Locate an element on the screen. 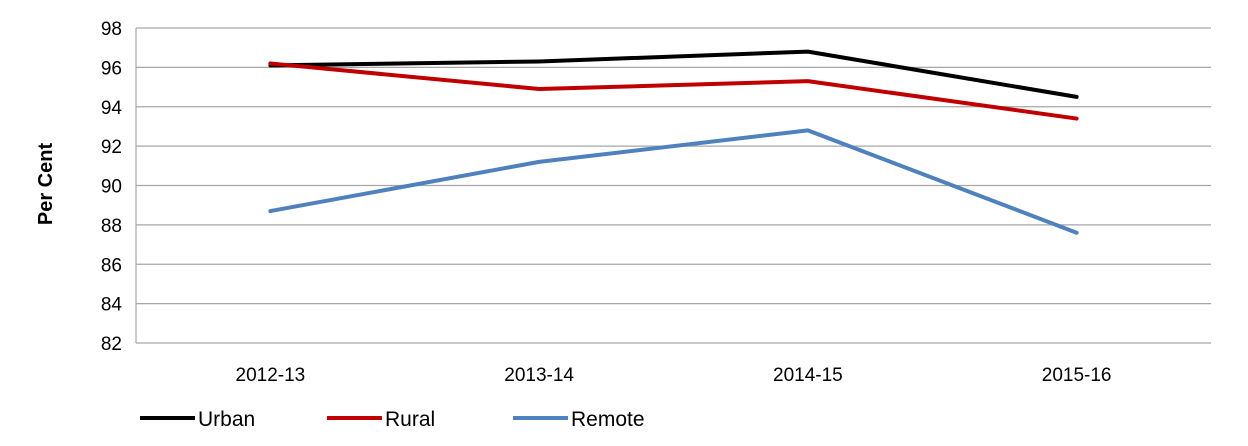 The width and height of the screenshot is (1248, 446). legend-label-urban: Urban is located at coordinates (226, 419).